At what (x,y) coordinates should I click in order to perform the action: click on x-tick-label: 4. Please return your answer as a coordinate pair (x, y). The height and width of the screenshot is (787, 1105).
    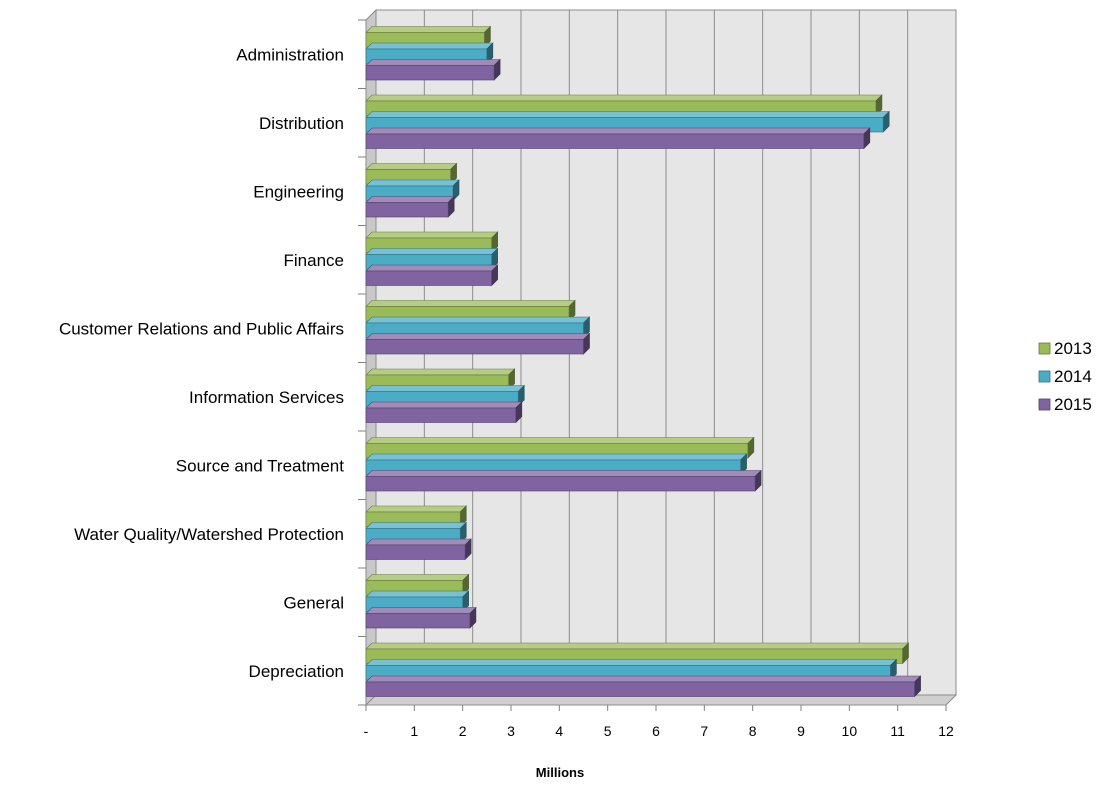
    Looking at the image, I should click on (559, 731).